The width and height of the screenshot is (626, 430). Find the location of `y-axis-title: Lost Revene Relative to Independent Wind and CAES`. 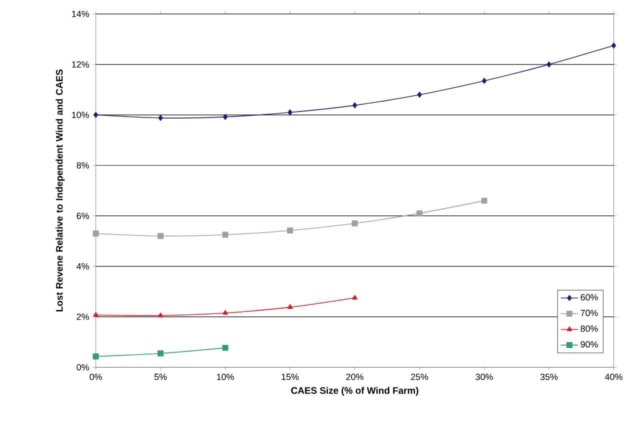

y-axis-title: Lost Revene Relative to Independent Wind and CAES is located at coordinates (60, 190).